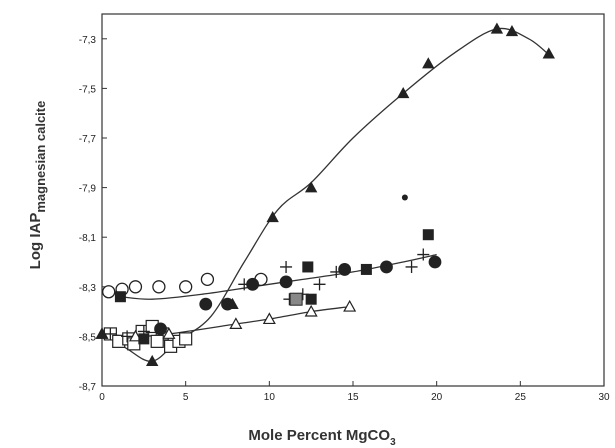  Describe the element at coordinates (270, 397) in the screenshot. I see `x-tick-label: 10` at that location.